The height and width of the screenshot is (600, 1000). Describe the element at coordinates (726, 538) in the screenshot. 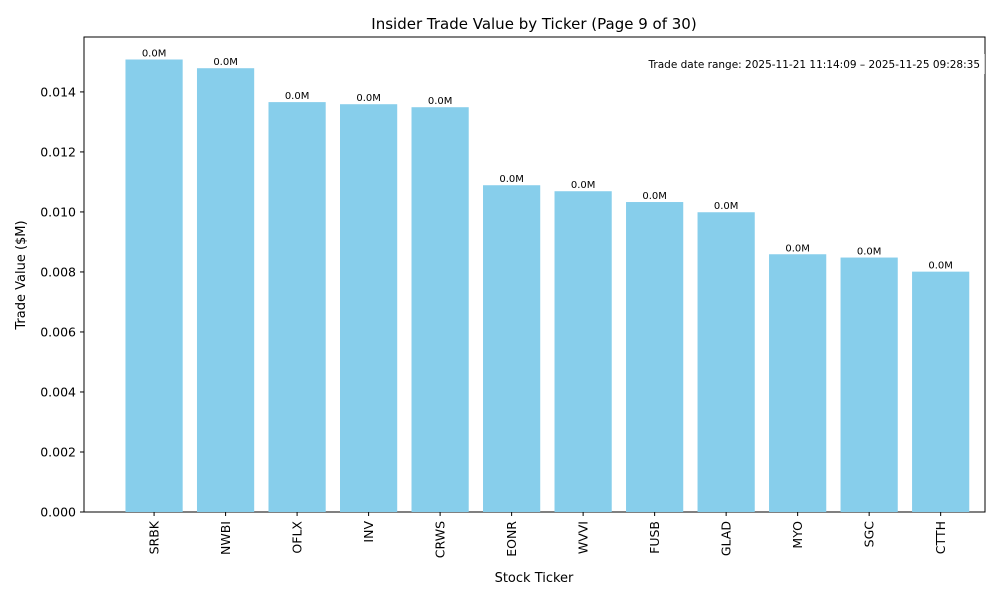

I see `x-tick-label-glad: GLAD` at that location.